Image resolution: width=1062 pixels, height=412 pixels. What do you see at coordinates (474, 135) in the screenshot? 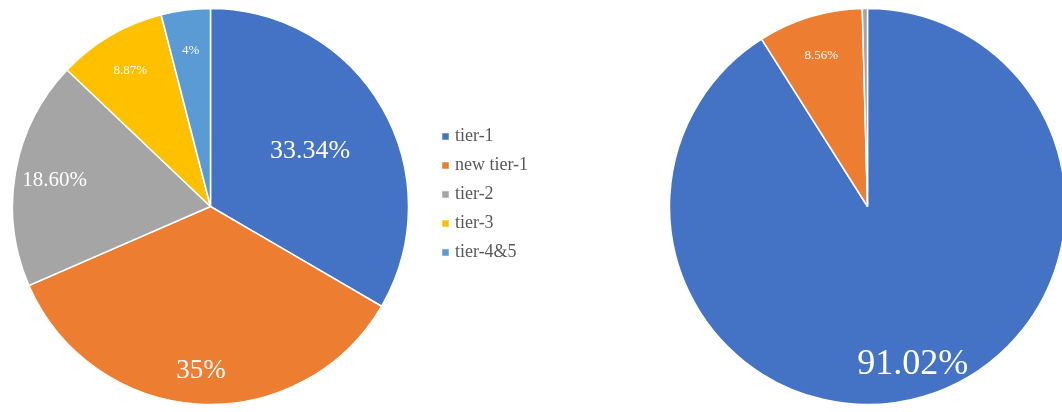
I see `legend-label: tier-1` at bounding box center [474, 135].